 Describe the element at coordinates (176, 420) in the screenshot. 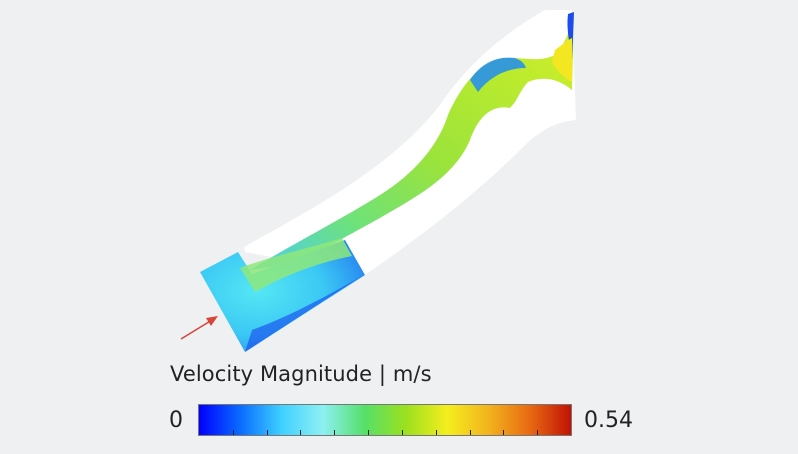

I see `legend-min-label: 0` at that location.